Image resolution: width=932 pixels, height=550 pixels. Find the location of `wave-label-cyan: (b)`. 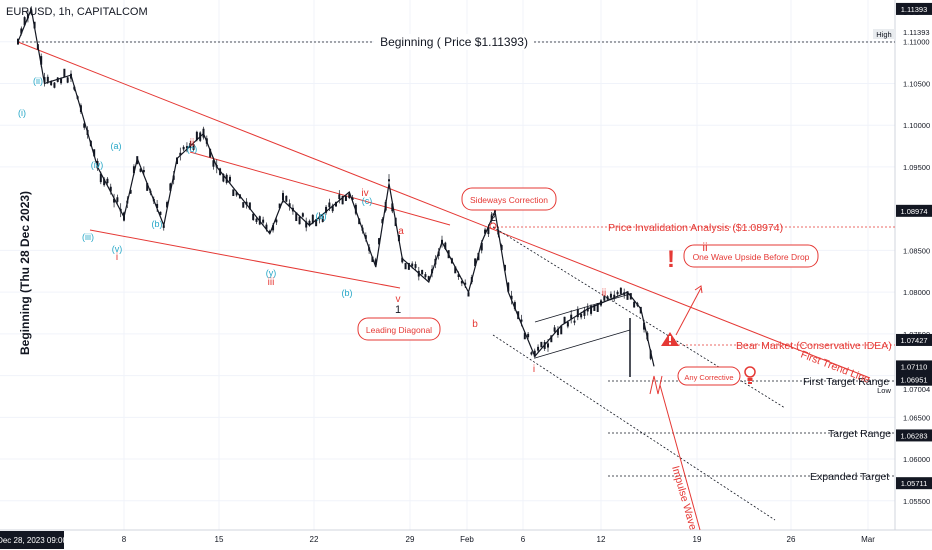

wave-label-cyan: (b) is located at coordinates (347, 293).